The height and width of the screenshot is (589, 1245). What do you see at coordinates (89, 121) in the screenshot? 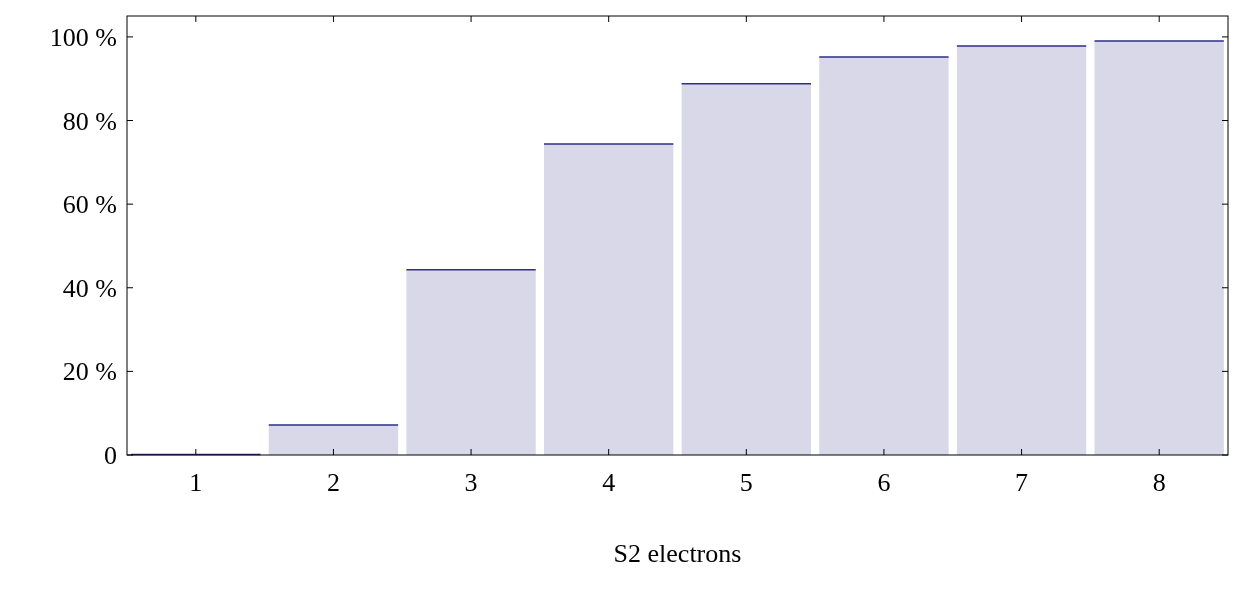
I see `y-tick-label: 80 %` at bounding box center [89, 121].